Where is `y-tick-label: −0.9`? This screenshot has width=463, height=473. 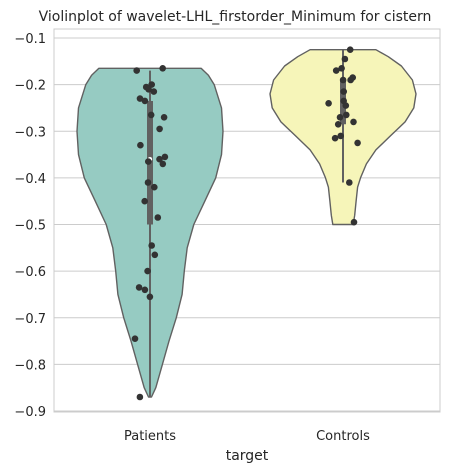
y-tick-label: −0.9 is located at coordinates (30, 412).